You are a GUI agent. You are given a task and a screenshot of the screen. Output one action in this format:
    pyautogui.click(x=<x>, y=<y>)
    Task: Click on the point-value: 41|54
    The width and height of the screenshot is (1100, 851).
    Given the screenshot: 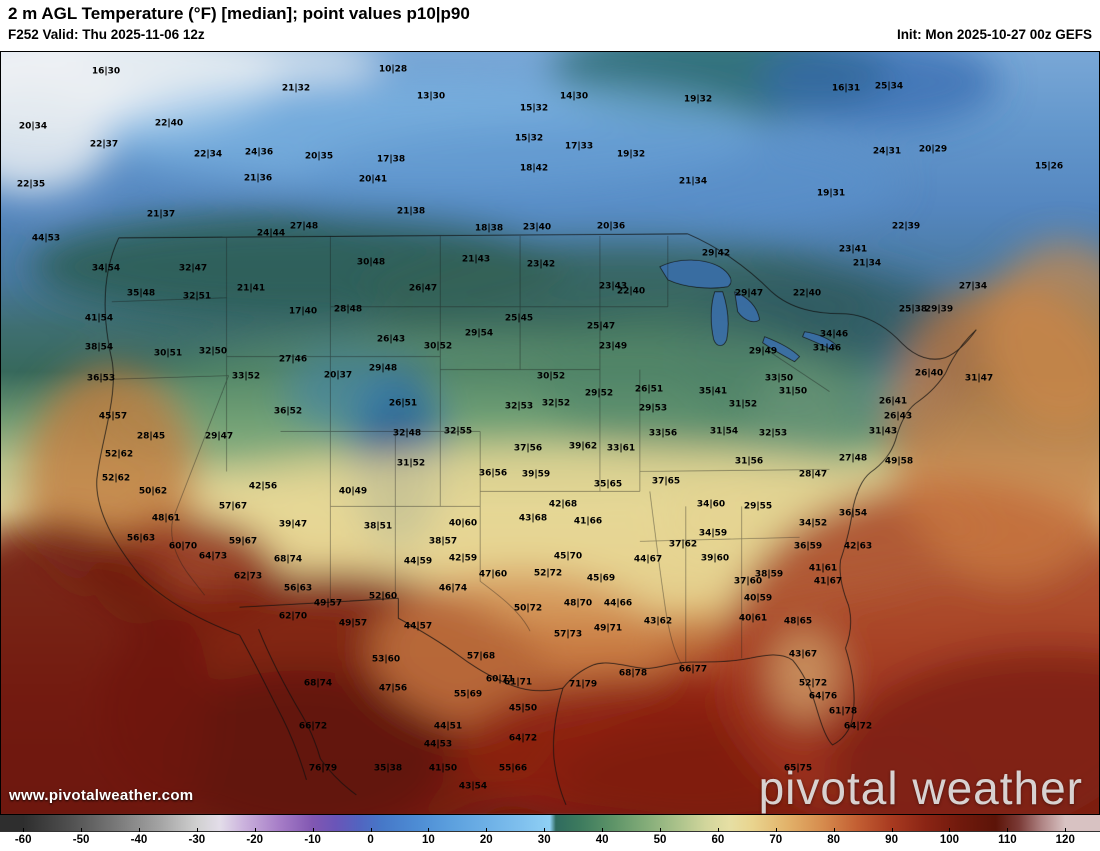 What is the action you would take?
    pyautogui.click(x=99, y=318)
    